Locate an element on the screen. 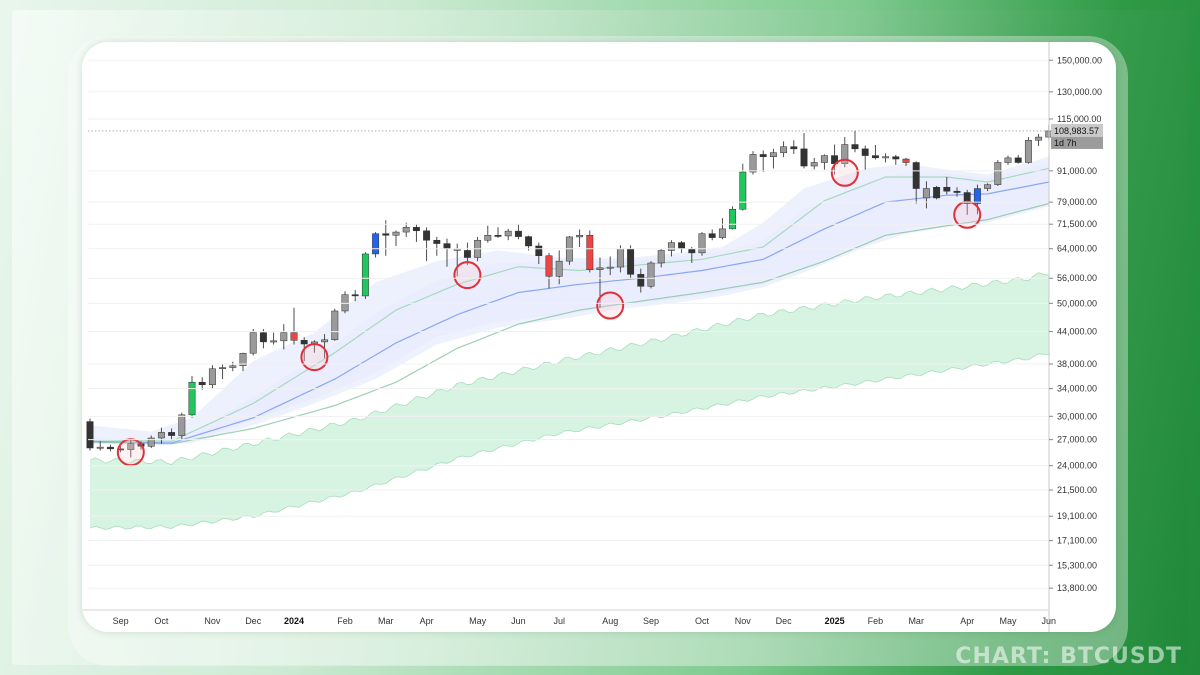 Image resolution: width=1200 pixels, height=675 pixels. x-tick-label-6: Mar is located at coordinates (386, 621).